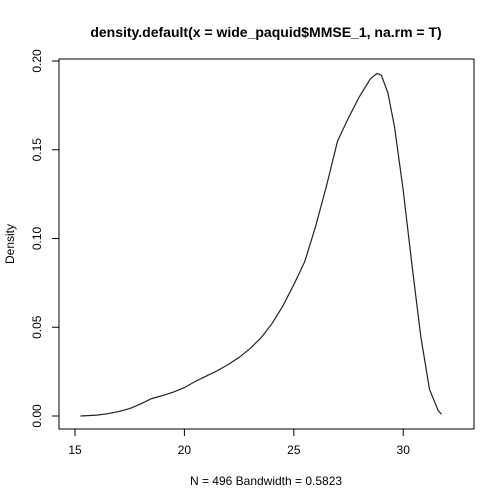 This screenshot has width=504, height=504. What do you see at coordinates (185, 450) in the screenshot?
I see `x-tick-label: 20` at bounding box center [185, 450].